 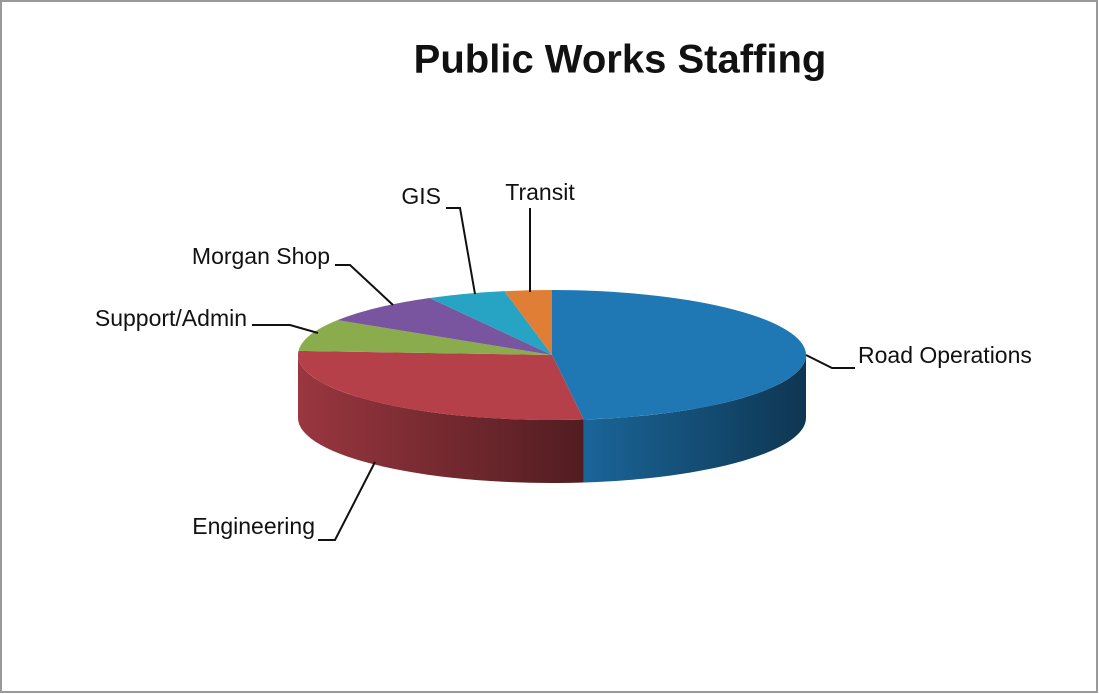 What do you see at coordinates (261, 256) in the screenshot?
I see `data-label: Morgan Shop` at bounding box center [261, 256].